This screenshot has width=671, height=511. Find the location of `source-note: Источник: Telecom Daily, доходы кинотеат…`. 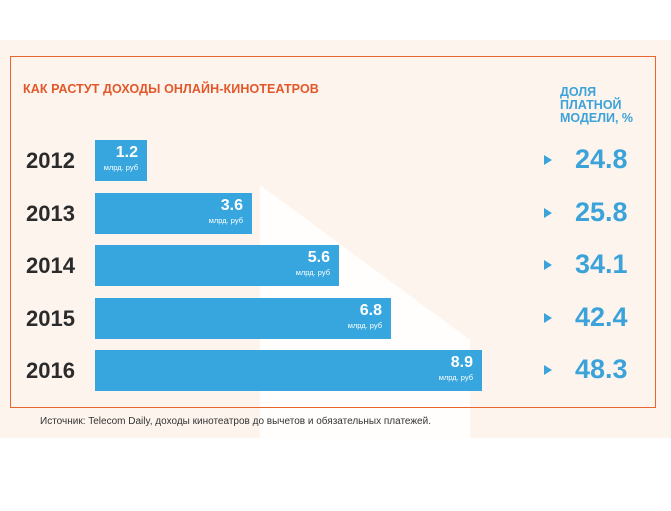

source-note: Источник: Telecom Daily, доходы кинотеат… is located at coordinates (235, 421).